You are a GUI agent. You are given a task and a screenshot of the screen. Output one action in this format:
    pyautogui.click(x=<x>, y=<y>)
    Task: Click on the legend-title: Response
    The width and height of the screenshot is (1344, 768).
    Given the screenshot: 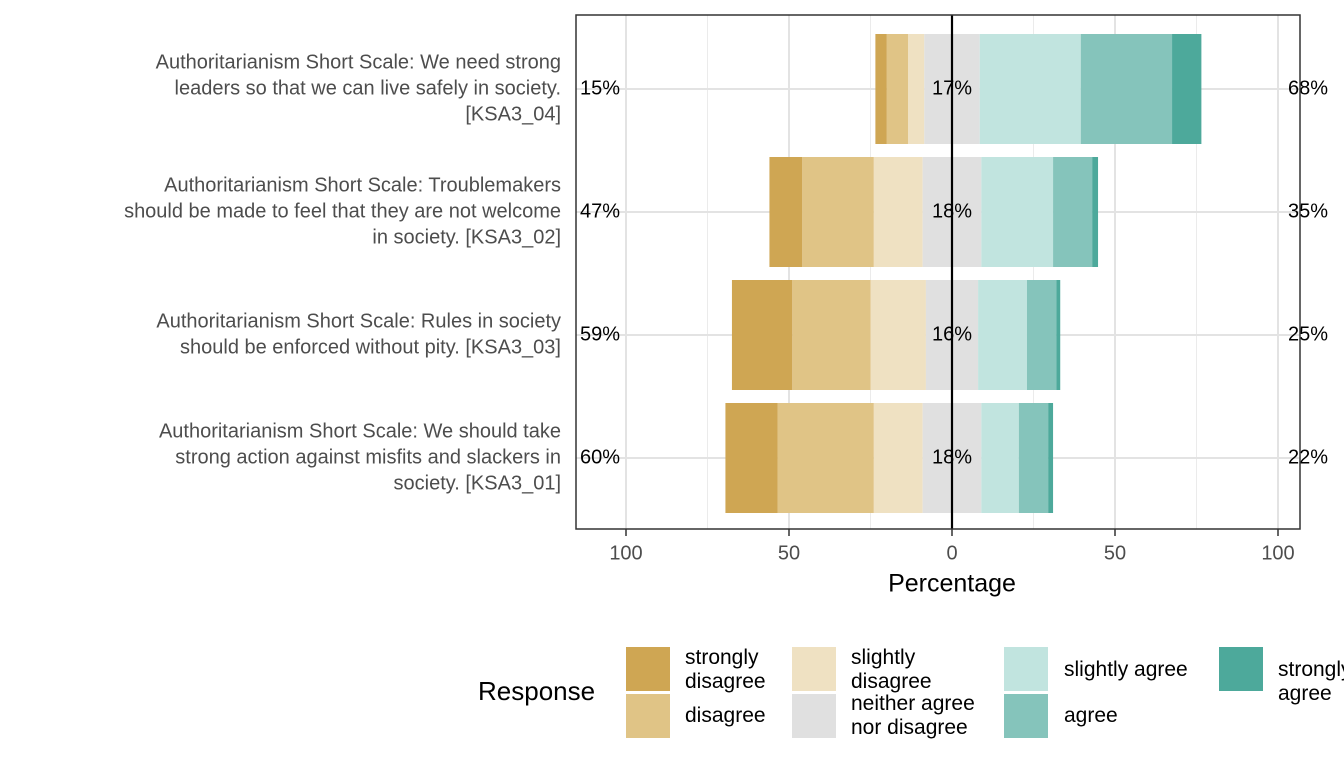 What is the action you would take?
    pyautogui.click(x=536, y=691)
    